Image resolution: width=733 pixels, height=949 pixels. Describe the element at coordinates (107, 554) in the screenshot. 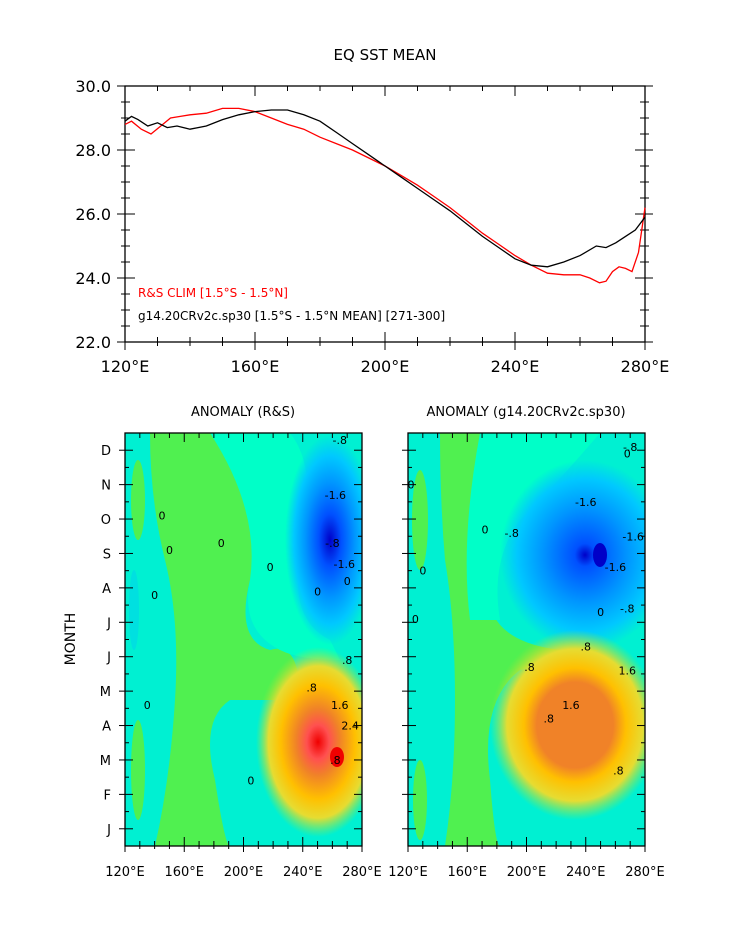

I see `month-tick-label: S` at that location.